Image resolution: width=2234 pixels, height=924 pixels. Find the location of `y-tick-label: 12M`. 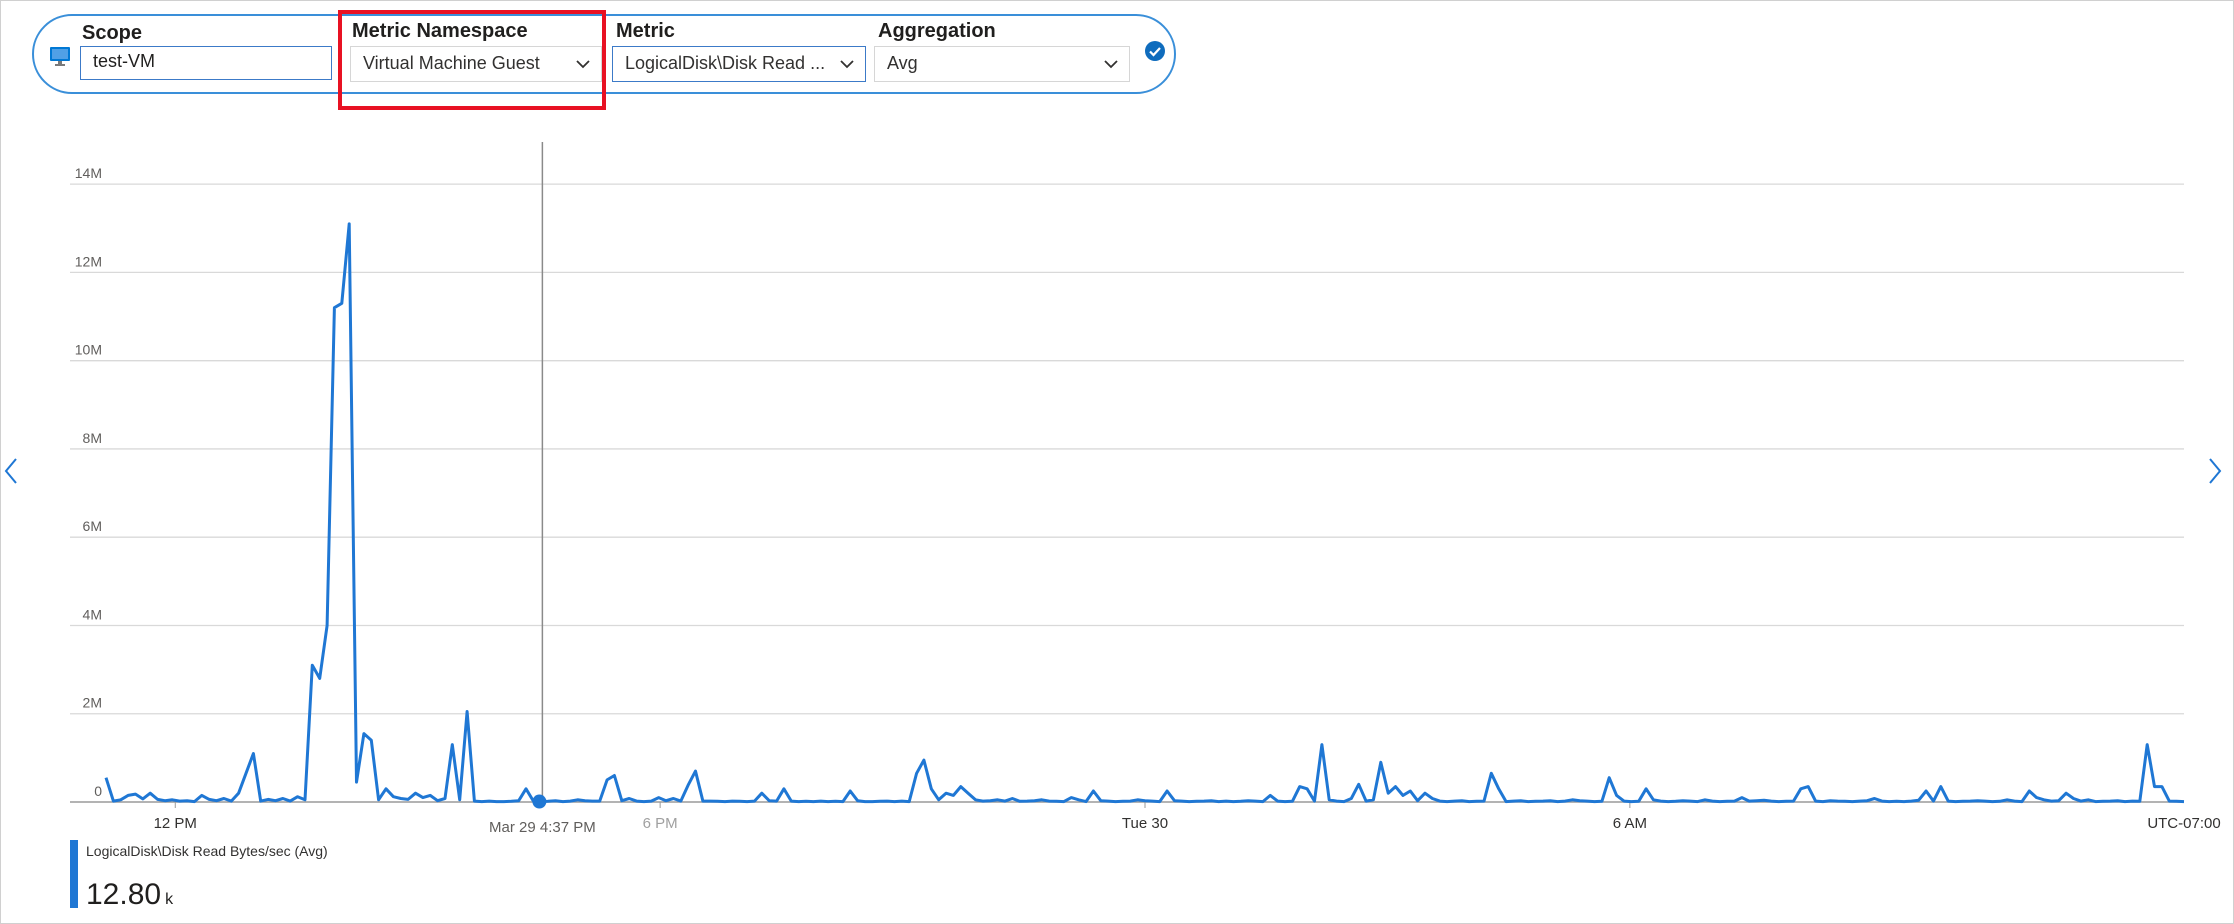

y-tick-label: 12M is located at coordinates (88, 261).